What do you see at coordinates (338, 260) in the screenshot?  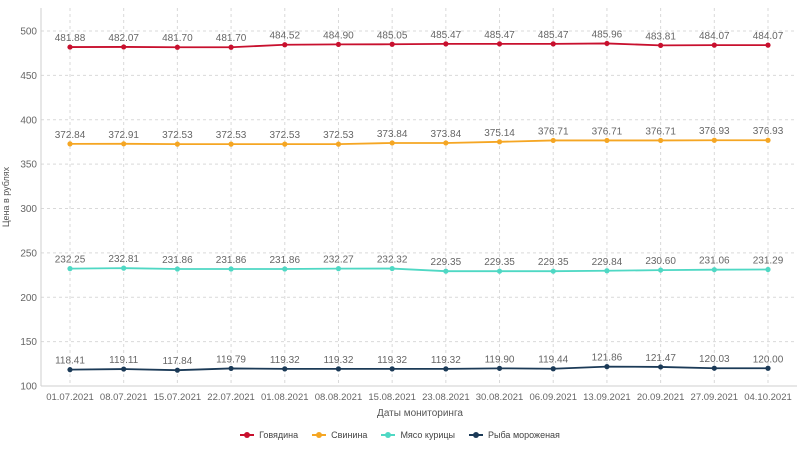 I see `series-3-data-label: 232.27` at bounding box center [338, 260].